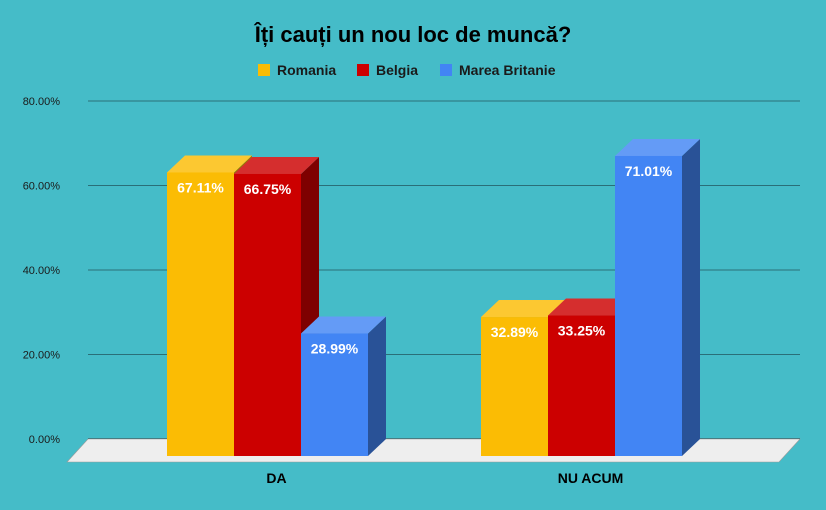 This screenshot has width=826, height=510. I want to click on legend: Romania Belgia Marea Britanie, so click(407, 70).